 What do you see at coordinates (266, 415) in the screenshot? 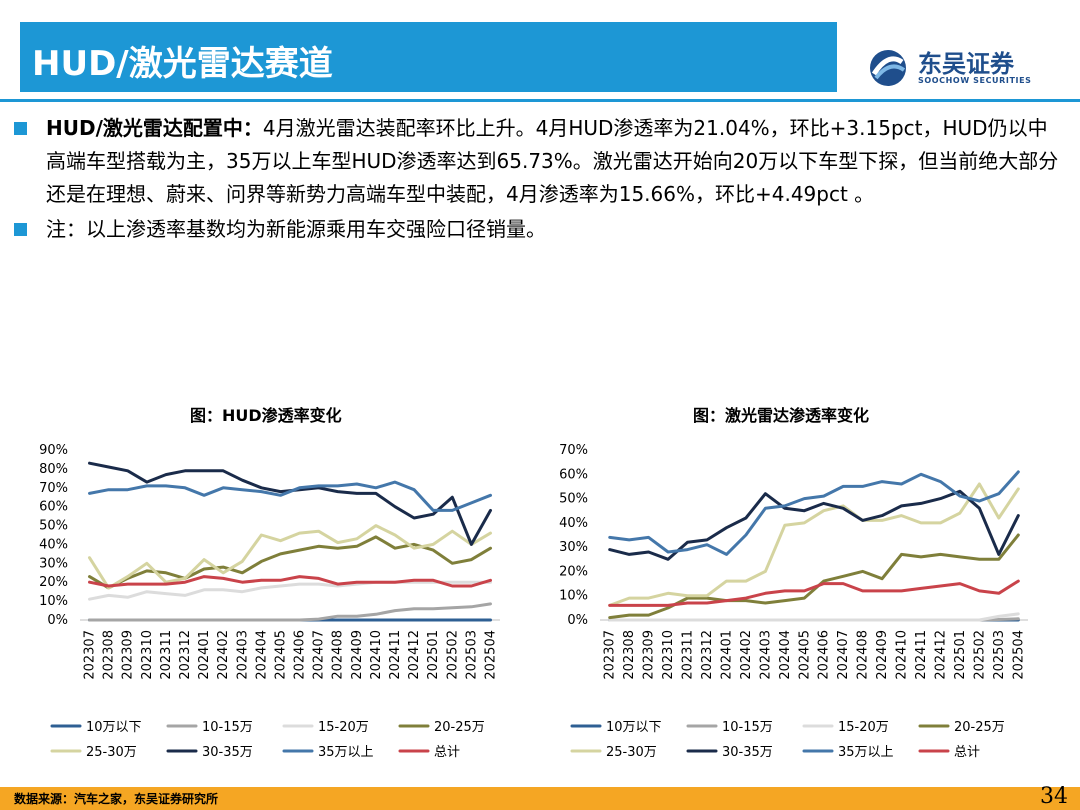
I see `chart-title-hud: 图：HUD渗透率变化` at bounding box center [266, 415].